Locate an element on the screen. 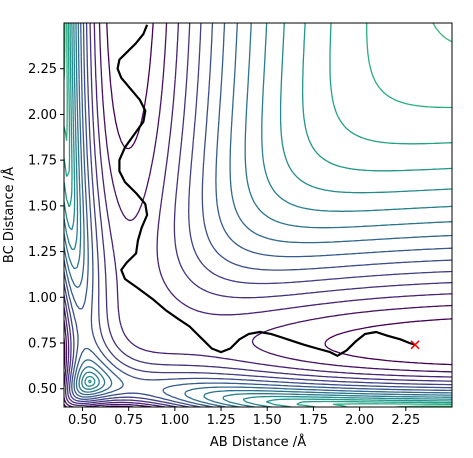 Image resolution: width=473 pixels, height=458 pixels. x-tick-label: 2.25 is located at coordinates (405, 420).